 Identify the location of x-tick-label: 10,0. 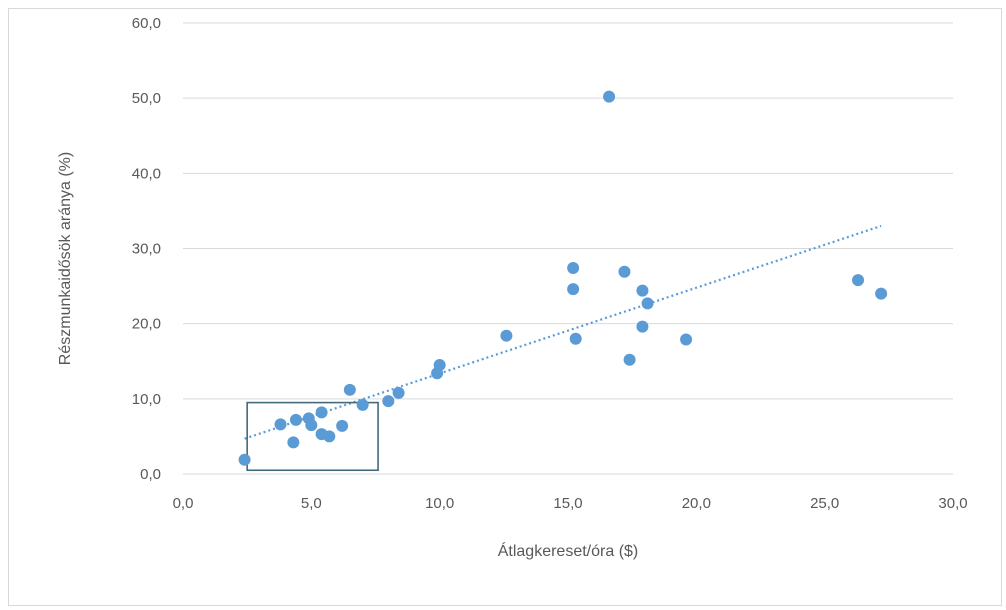
(439, 503).